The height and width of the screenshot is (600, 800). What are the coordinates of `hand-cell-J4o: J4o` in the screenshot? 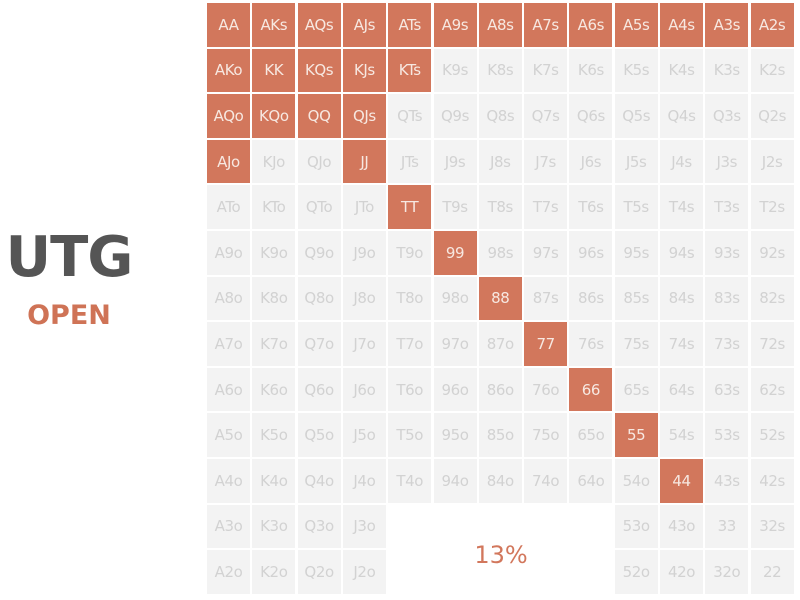 It's located at (364, 481).